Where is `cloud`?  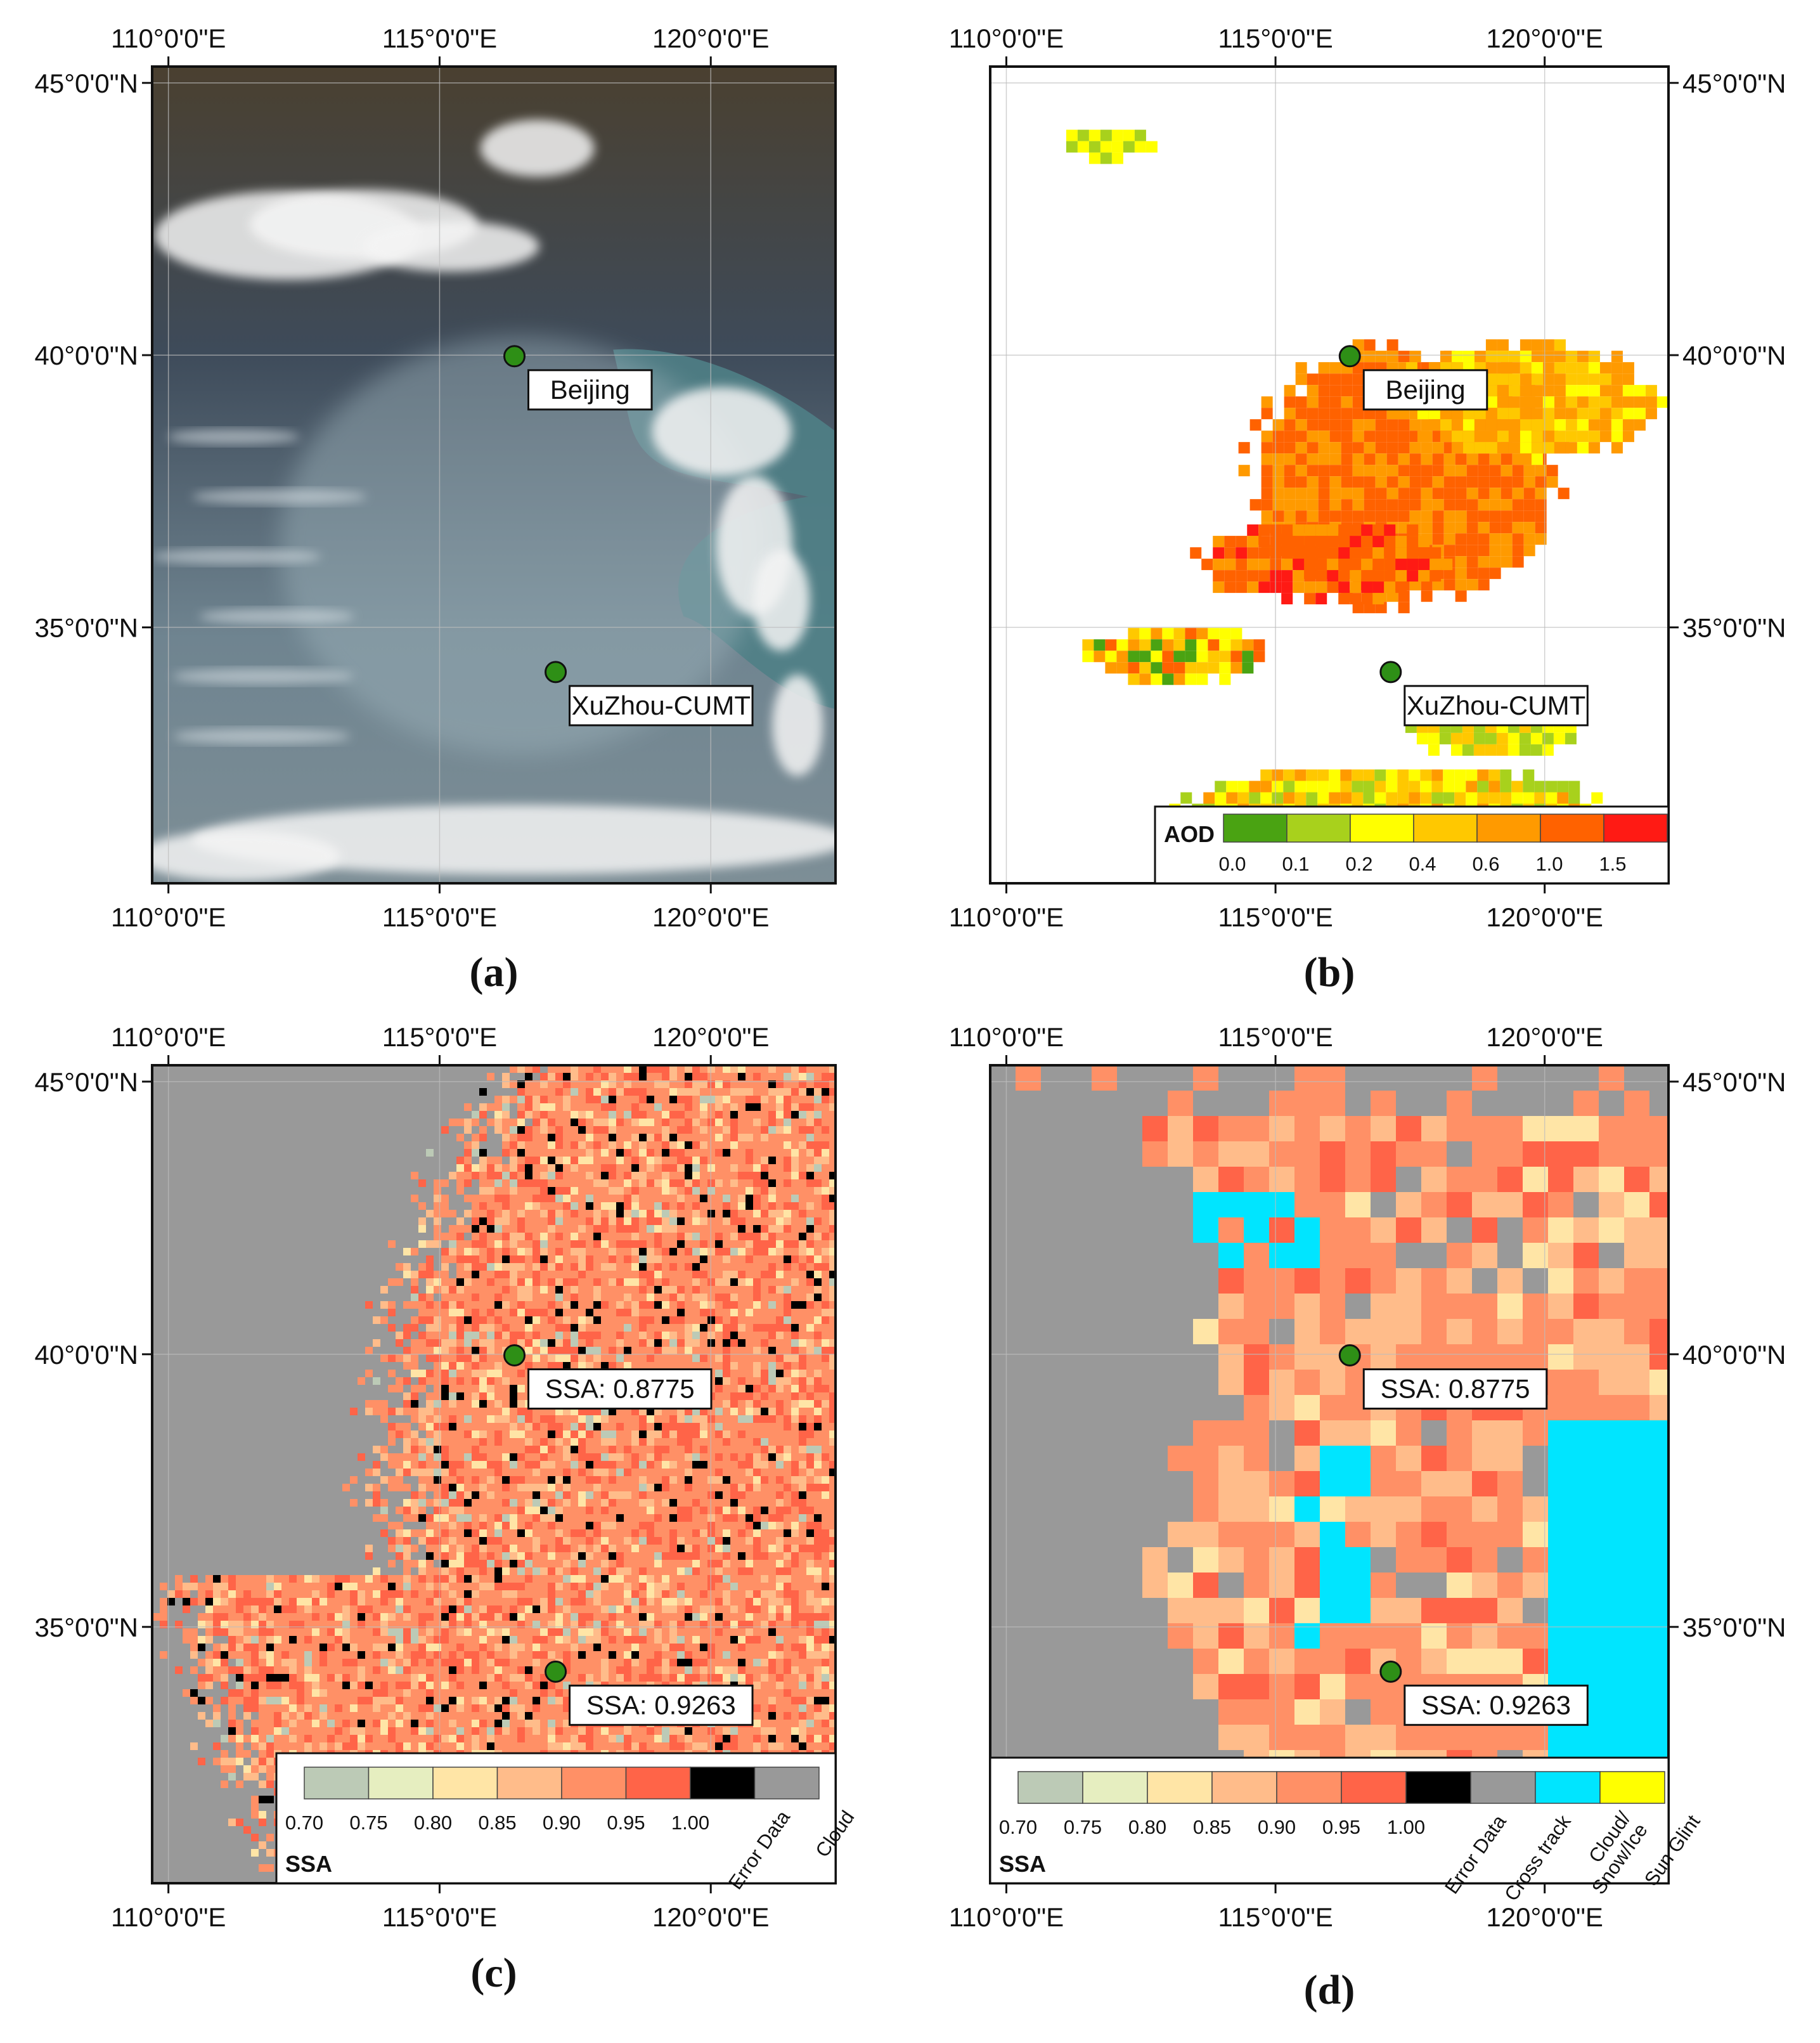 cloud is located at coordinates (450, 246).